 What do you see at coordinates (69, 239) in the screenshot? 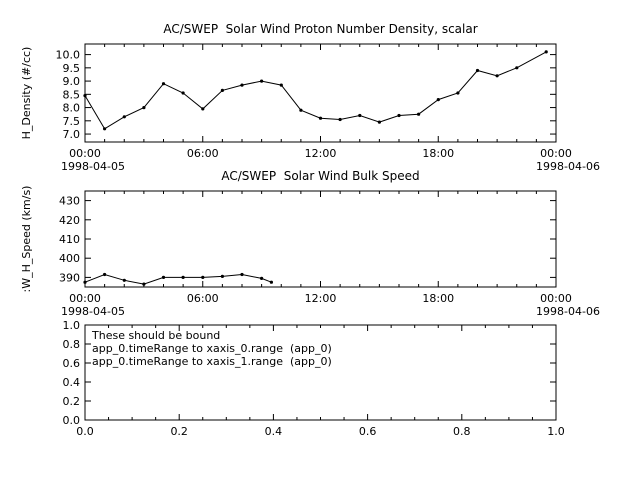
I see `y-tick-label: 410` at bounding box center [69, 239].